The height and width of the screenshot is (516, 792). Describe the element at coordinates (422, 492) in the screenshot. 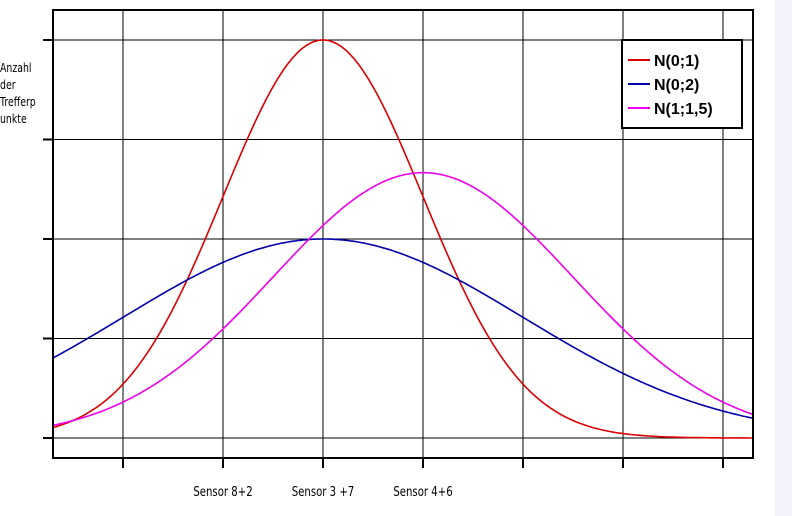

I see `x-tick-label-3: Sensor 4+6` at that location.